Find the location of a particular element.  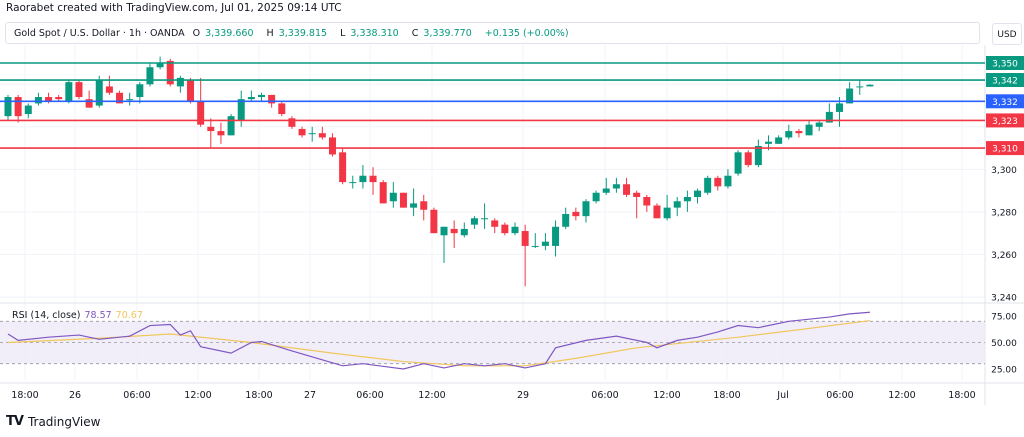

price-level-label: 3,332 is located at coordinates (1005, 103).